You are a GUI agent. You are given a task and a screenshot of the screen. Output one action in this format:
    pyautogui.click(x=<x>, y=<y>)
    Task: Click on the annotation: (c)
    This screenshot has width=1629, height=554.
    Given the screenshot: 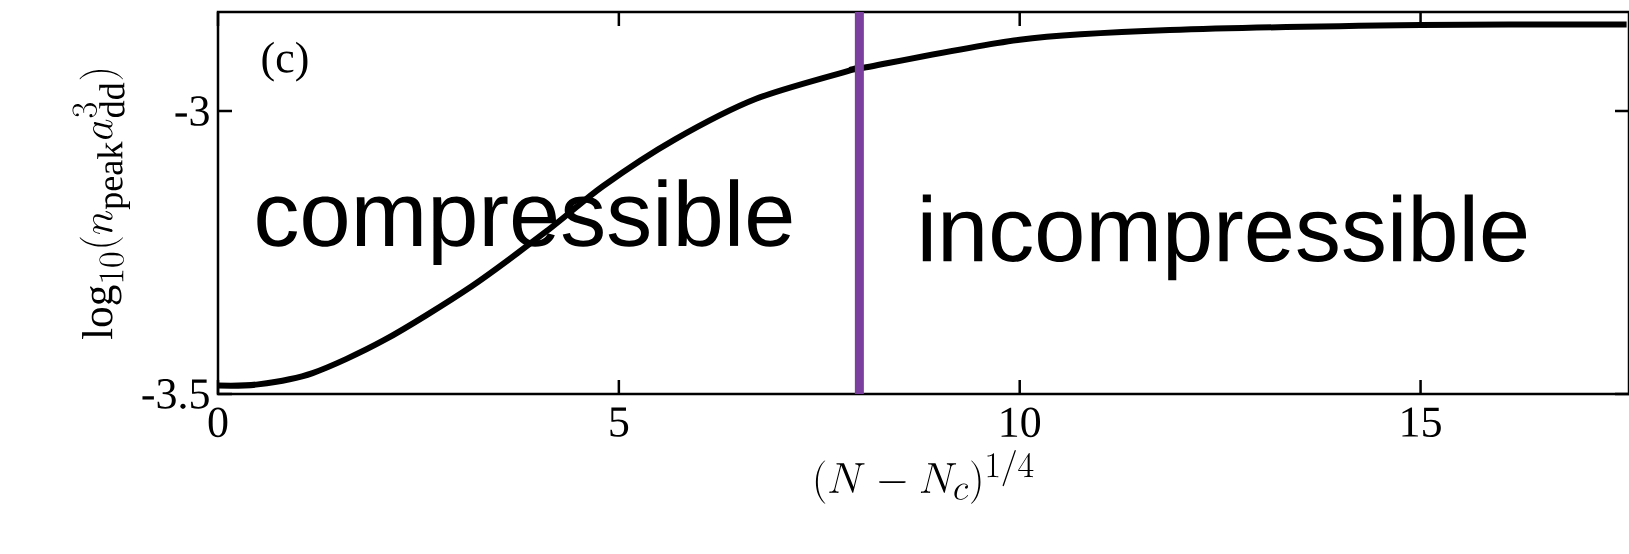 What is the action you would take?
    pyautogui.click(x=285, y=61)
    